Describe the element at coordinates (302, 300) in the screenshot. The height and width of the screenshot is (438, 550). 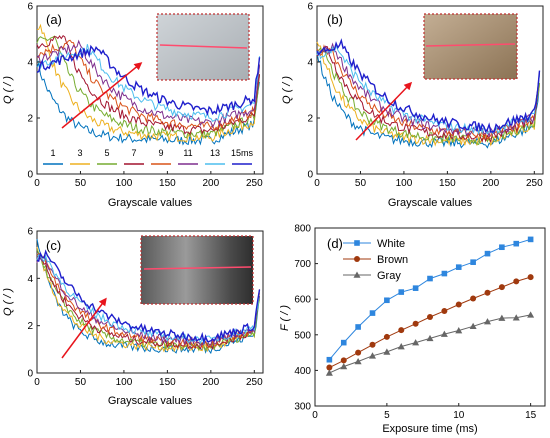
I see `y-tick-label: 600` at that location.